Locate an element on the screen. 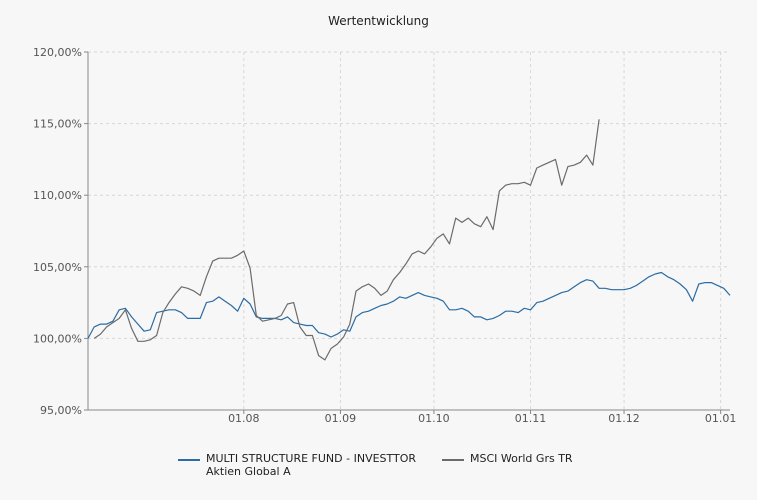 The height and width of the screenshot is (500, 757). series-line-fund is located at coordinates (409, 305).